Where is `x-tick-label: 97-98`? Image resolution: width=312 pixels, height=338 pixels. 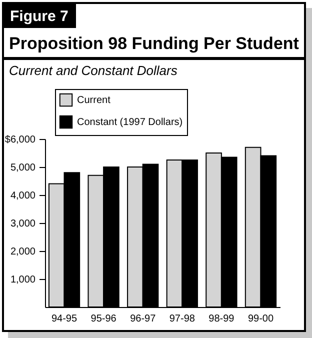
x-tick-label: 97-98 is located at coordinates (182, 319).